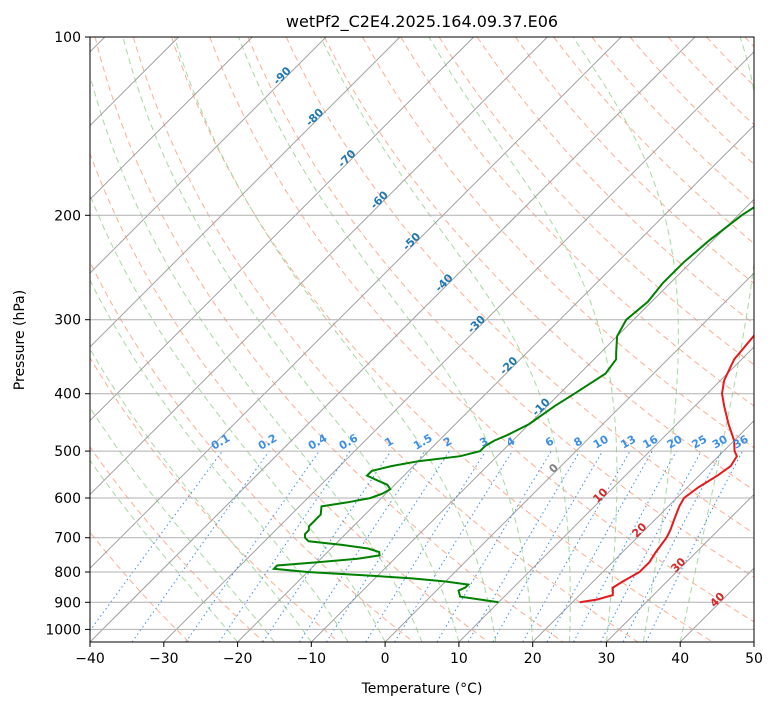 Image resolution: width=775 pixels, height=708 pixels. What do you see at coordinates (20, 340) in the screenshot?
I see `y-axis-label: Pressure (hPa)` at bounding box center [20, 340].